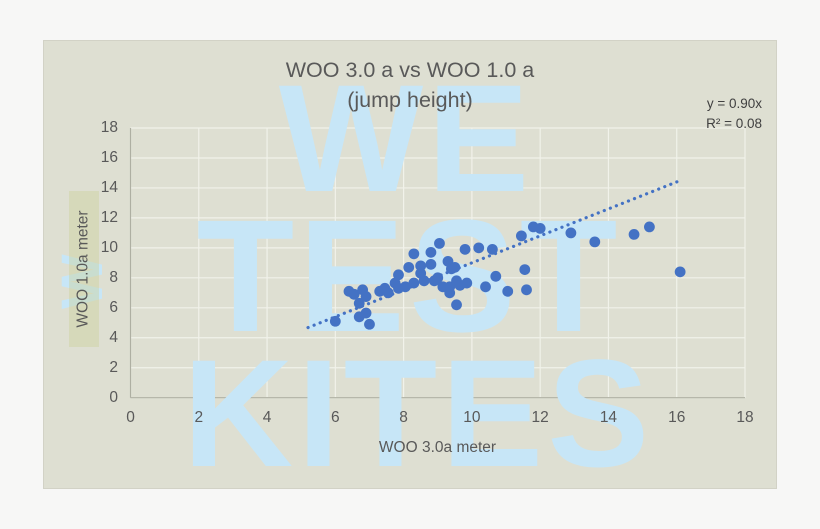 The height and width of the screenshot is (529, 820). What do you see at coordinates (507, 275) in the screenshot?
I see `data-points` at bounding box center [507, 275].